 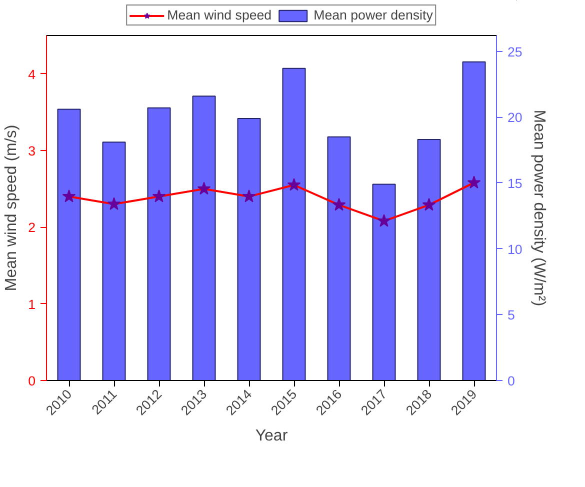 What do you see at coordinates (32, 304) in the screenshot?
I see `y-tick-label: 1` at bounding box center [32, 304].